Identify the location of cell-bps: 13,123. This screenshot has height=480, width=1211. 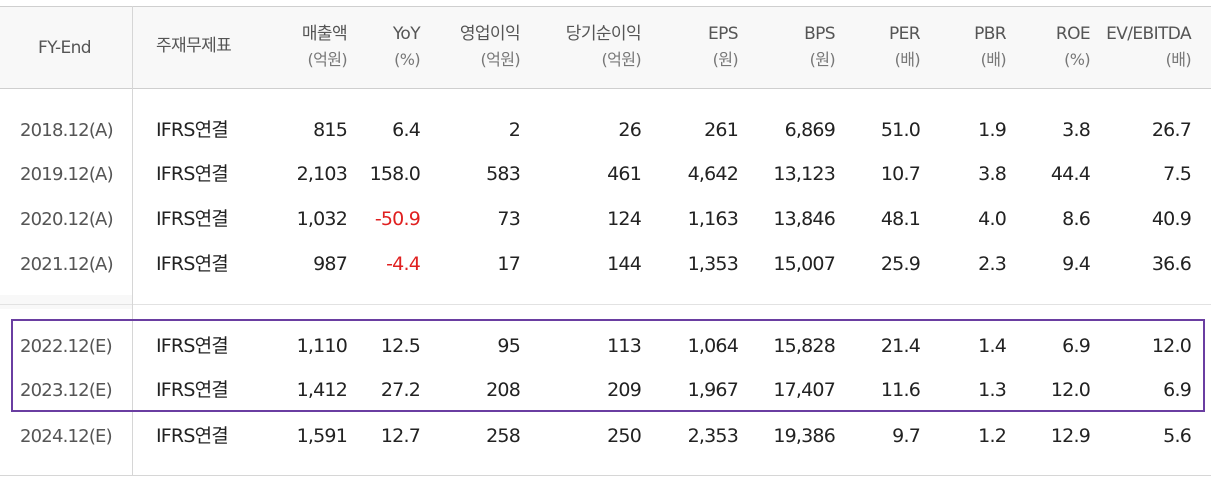
(804, 174).